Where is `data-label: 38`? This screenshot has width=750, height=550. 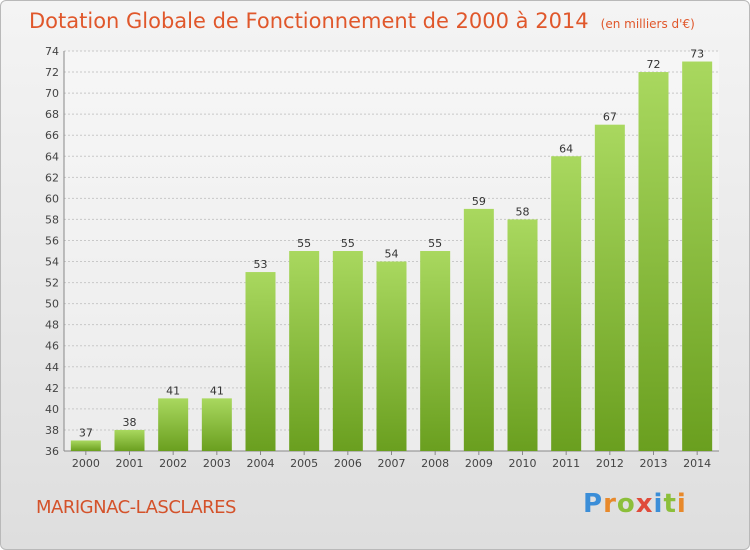
data-label: 38 is located at coordinates (130, 422).